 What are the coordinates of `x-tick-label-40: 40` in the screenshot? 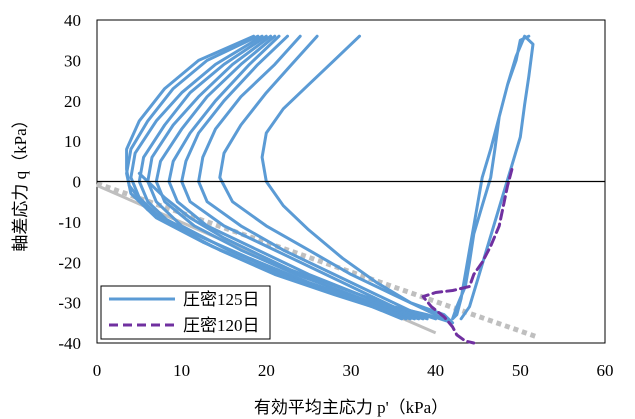 It's located at (435, 370).